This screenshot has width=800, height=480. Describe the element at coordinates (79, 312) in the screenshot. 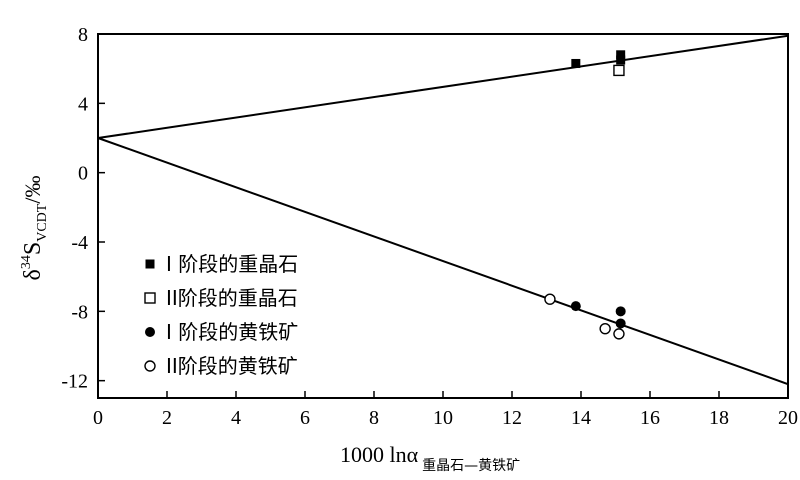

I see `y-tick-label--8: -8` at that location.